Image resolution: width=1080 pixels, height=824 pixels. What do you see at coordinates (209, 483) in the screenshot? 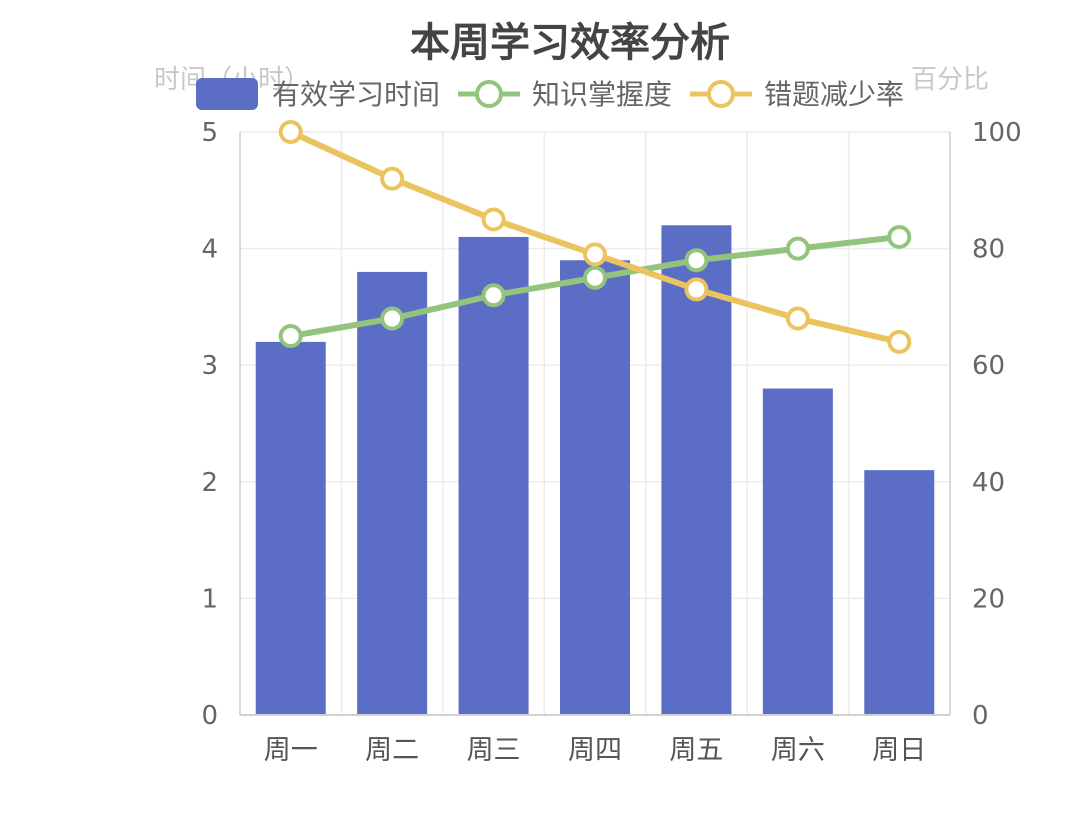
I see `y-left-tick-label: 2` at bounding box center [209, 483].